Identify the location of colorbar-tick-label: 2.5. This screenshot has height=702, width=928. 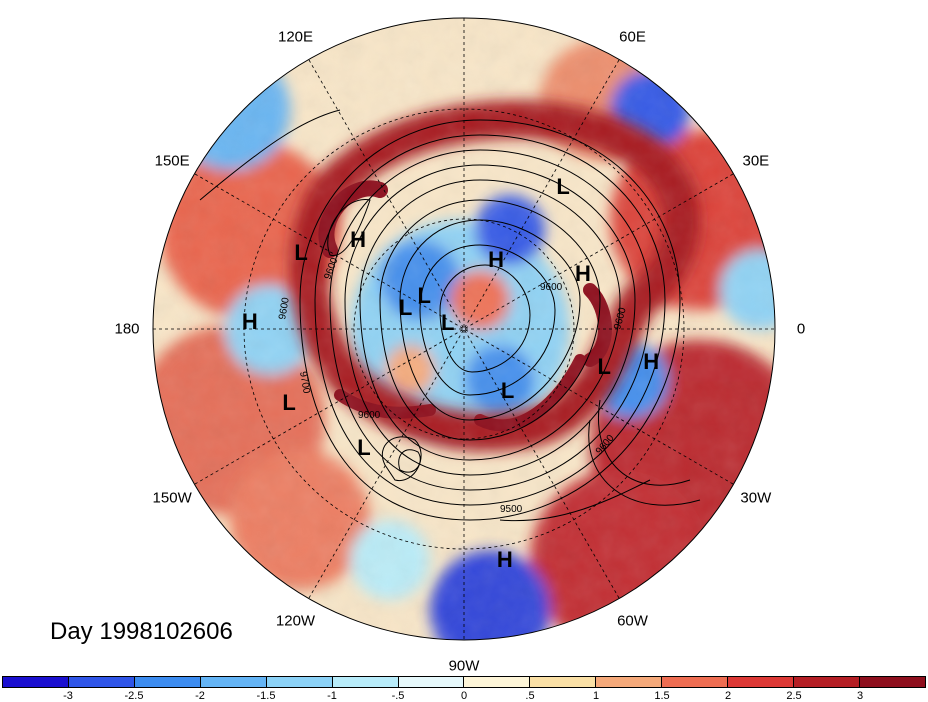
(794, 696).